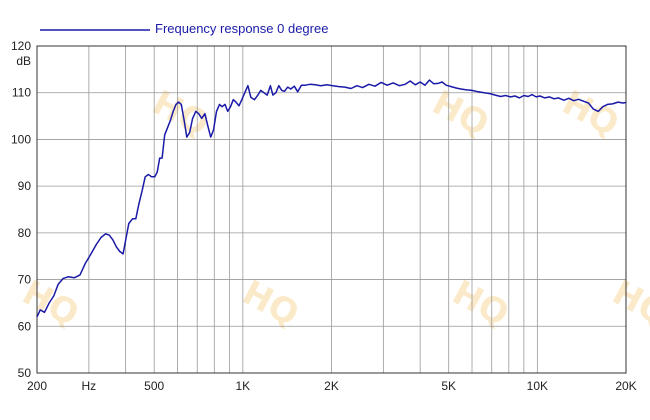 The image size is (650, 420). I want to click on x-tick-label: 5K, so click(448, 386).